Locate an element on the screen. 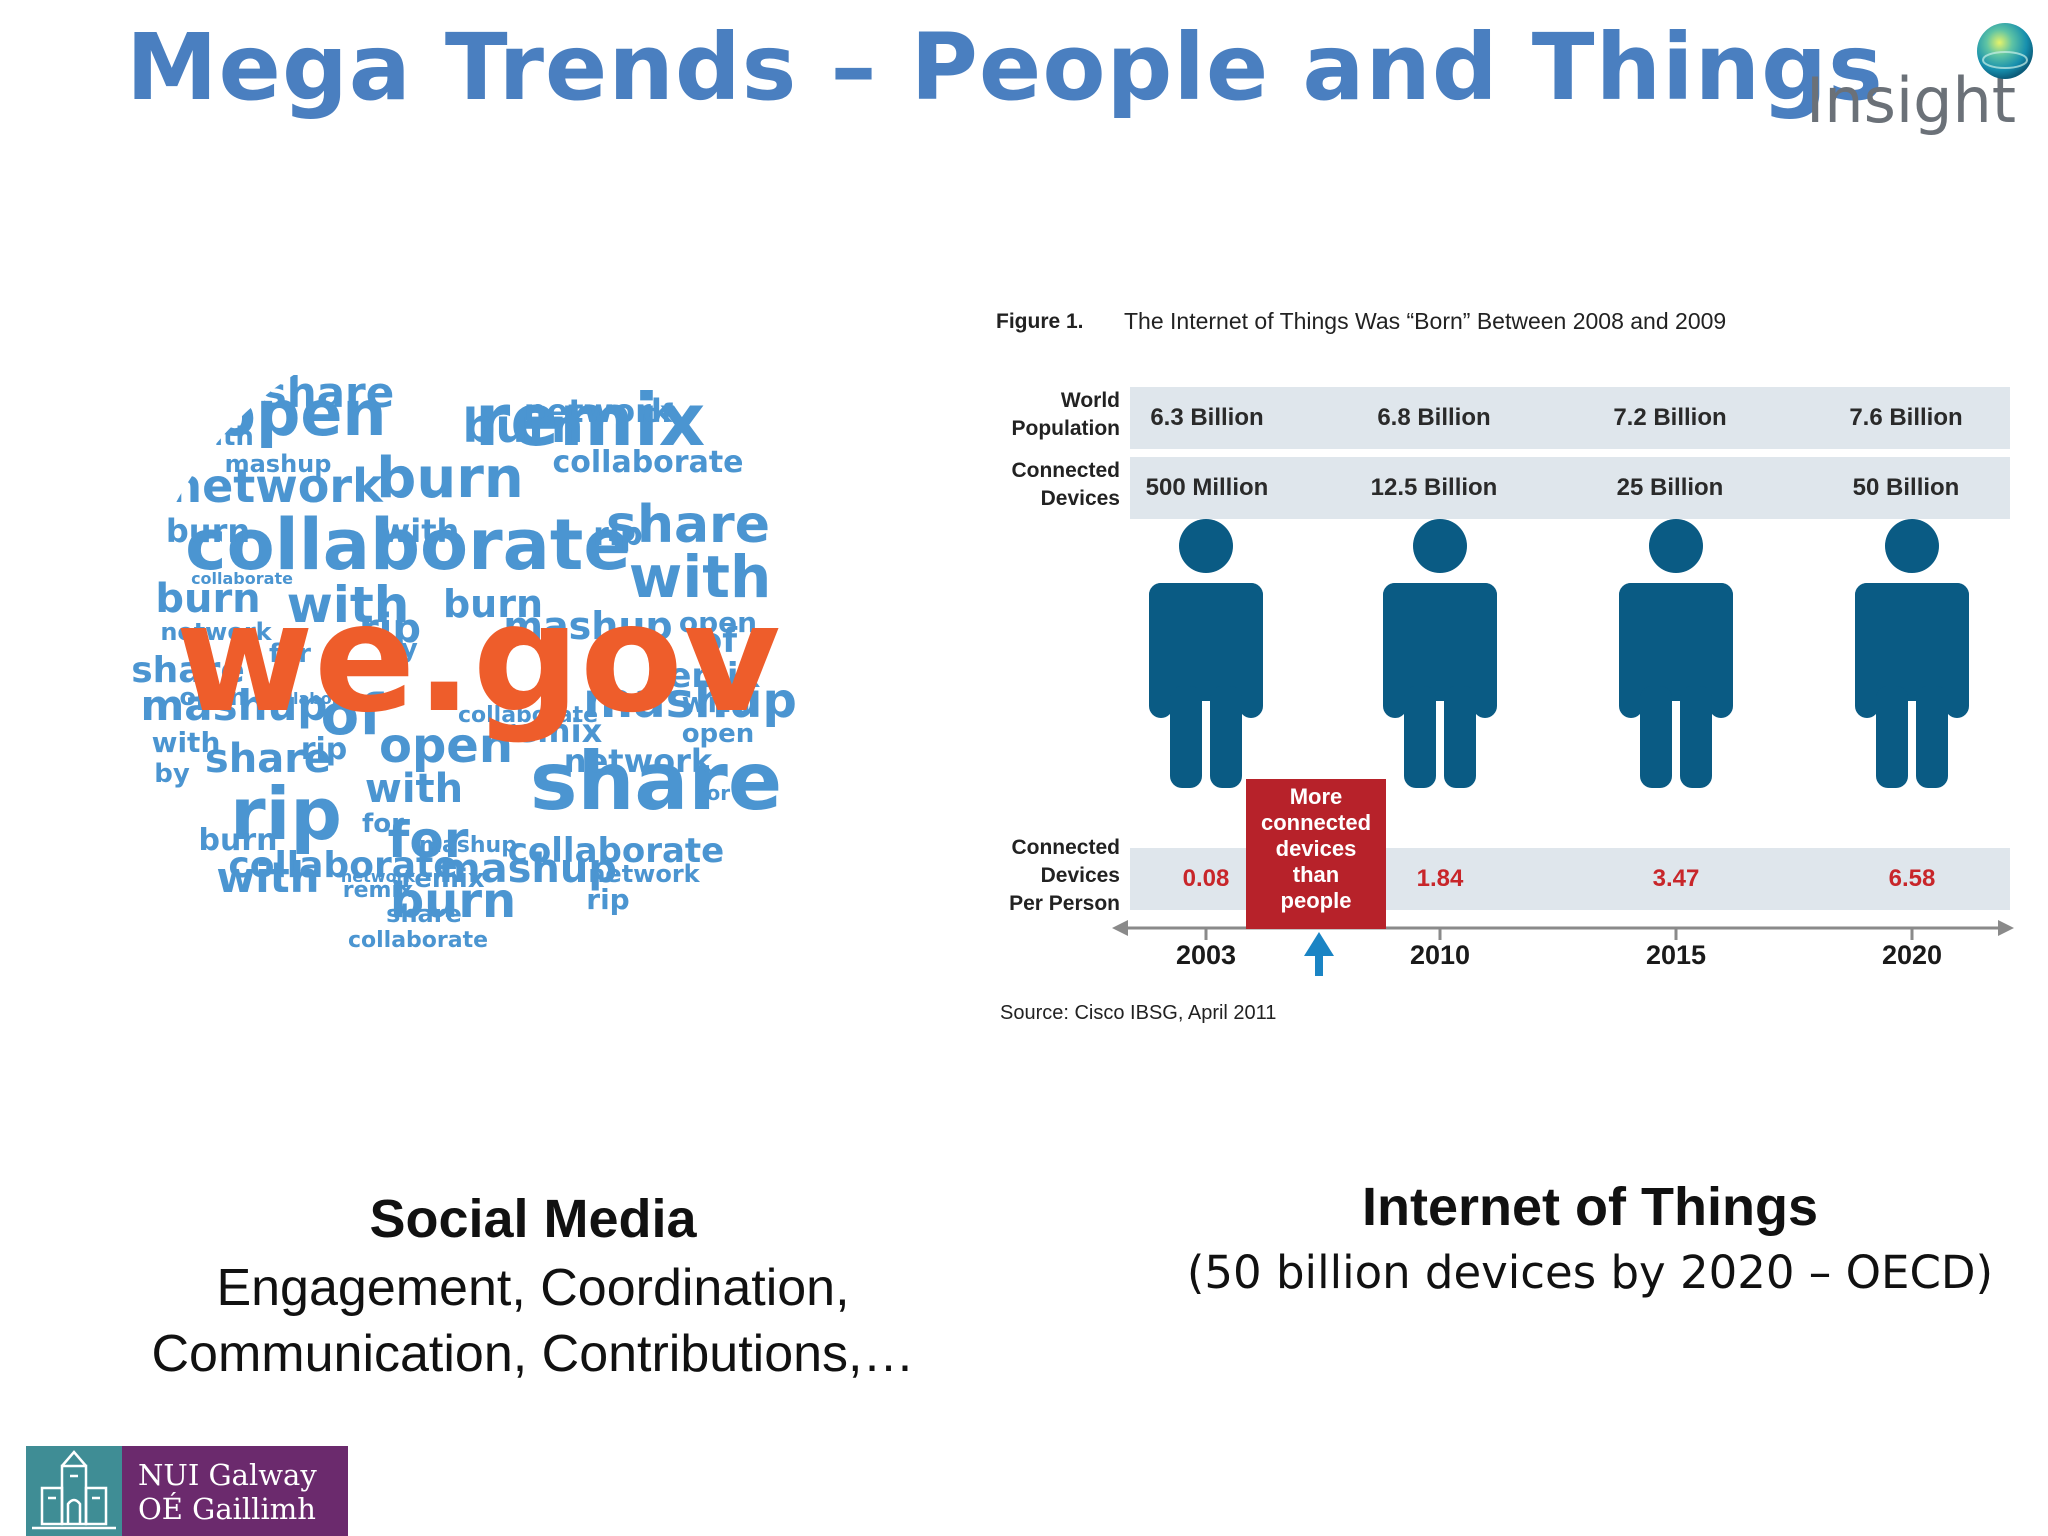 Image resolution: width=2048 pixels, height=1536 pixels. crossover-callout: More connected devices than people is located at coordinates (1316, 854).